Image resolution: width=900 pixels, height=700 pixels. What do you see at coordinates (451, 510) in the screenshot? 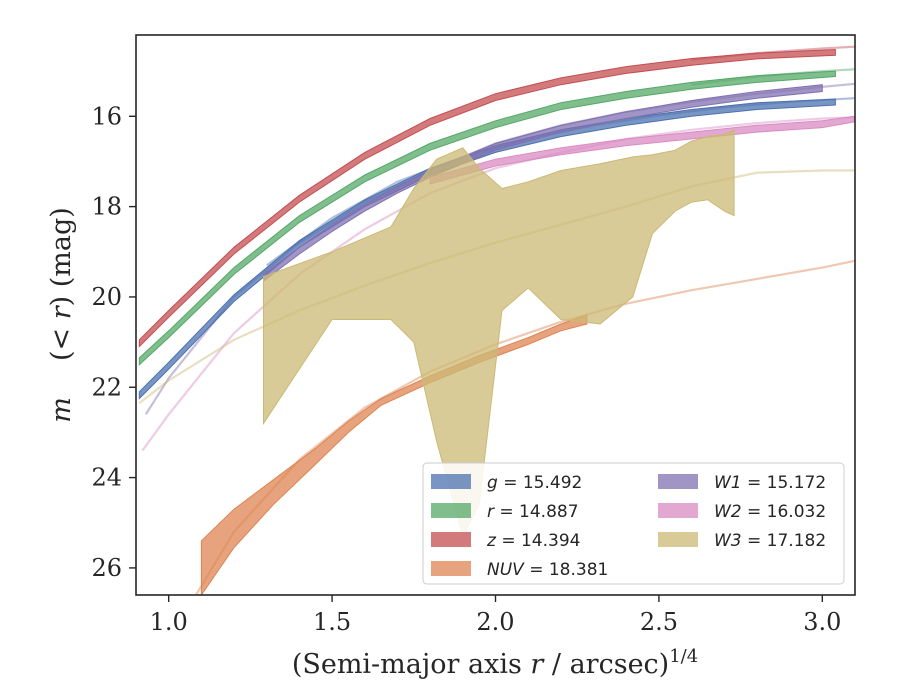
I see `legend-swatch-r` at bounding box center [451, 510].